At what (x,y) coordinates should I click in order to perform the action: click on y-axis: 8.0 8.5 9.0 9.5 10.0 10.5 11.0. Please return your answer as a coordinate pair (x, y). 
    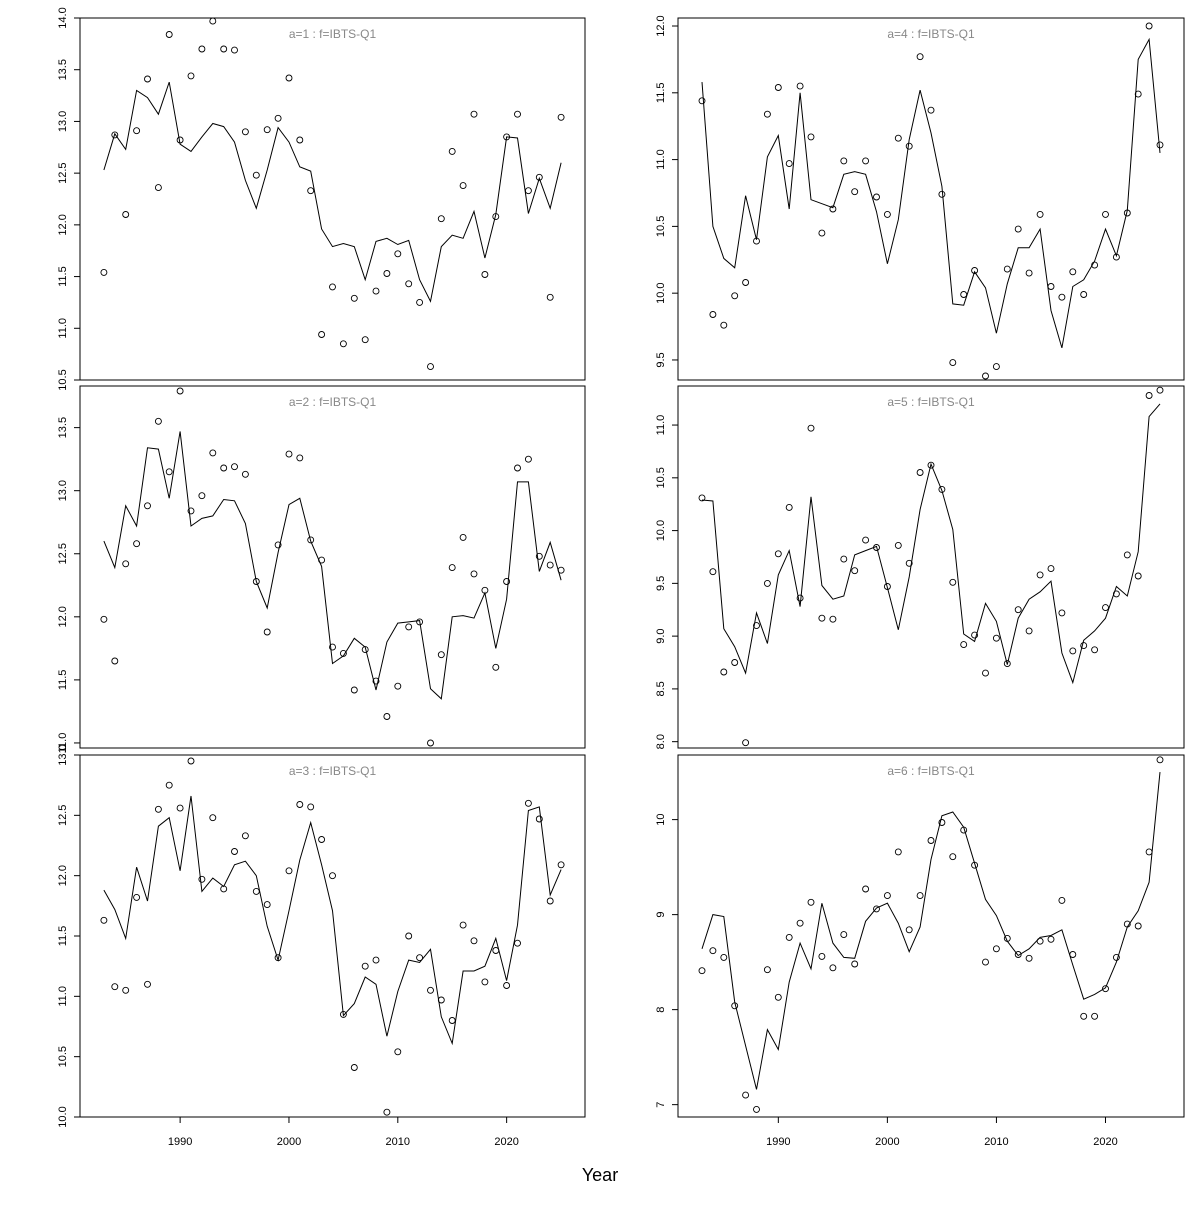
    Looking at the image, I should click on (667, 582).